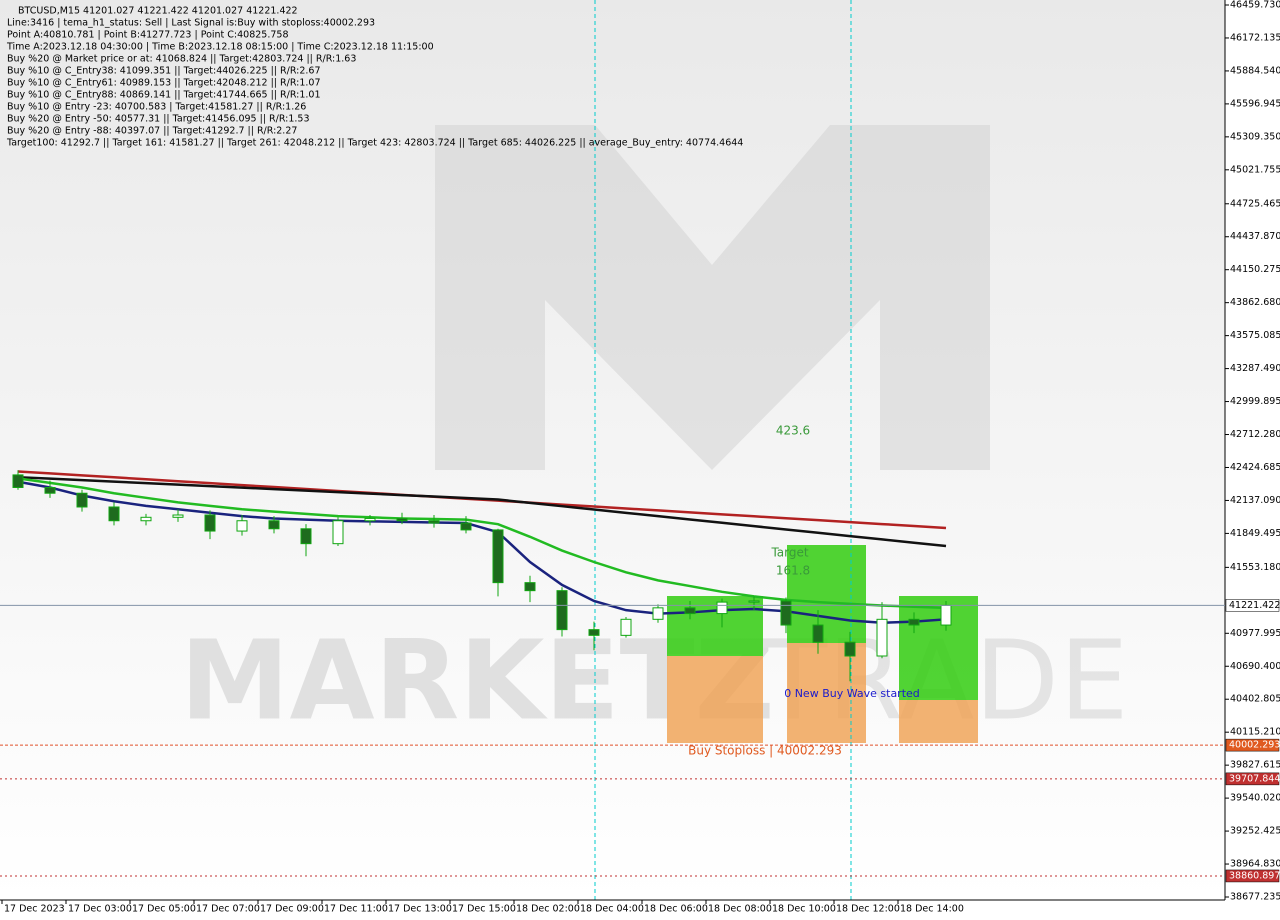  What do you see at coordinates (804, 909) in the screenshot?
I see `x-tick-label: 18 Dec 10:00` at bounding box center [804, 909].